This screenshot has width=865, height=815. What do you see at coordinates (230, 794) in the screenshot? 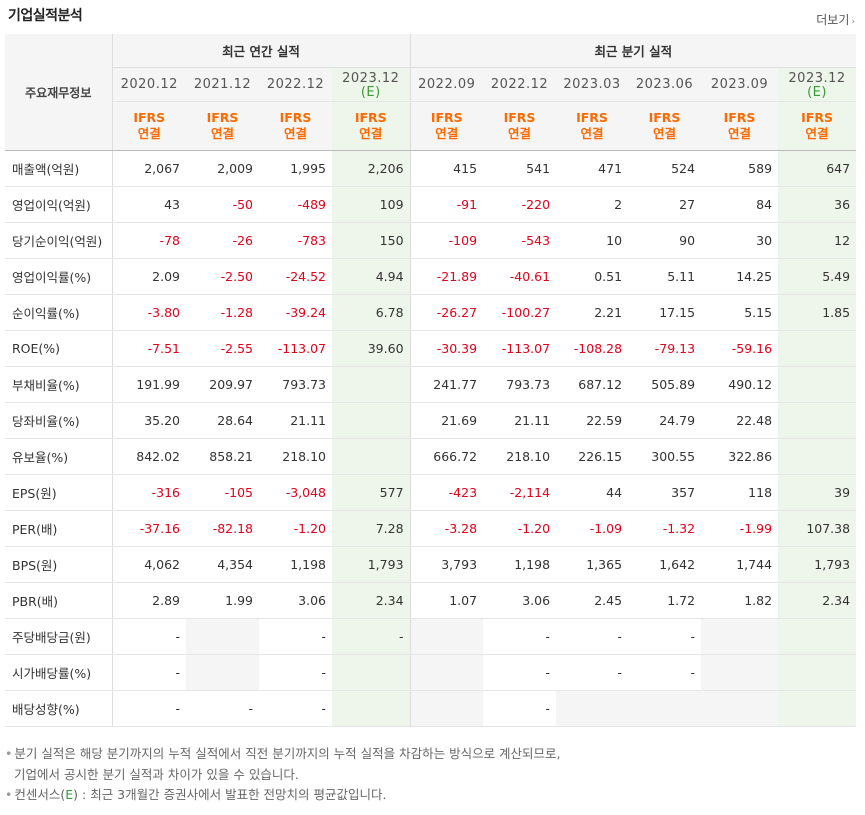
I see `footnote-2-b: ) : 최근 3개월간 증권사에서 발표한 전망치의 평균값입니다.` at bounding box center [230, 794].